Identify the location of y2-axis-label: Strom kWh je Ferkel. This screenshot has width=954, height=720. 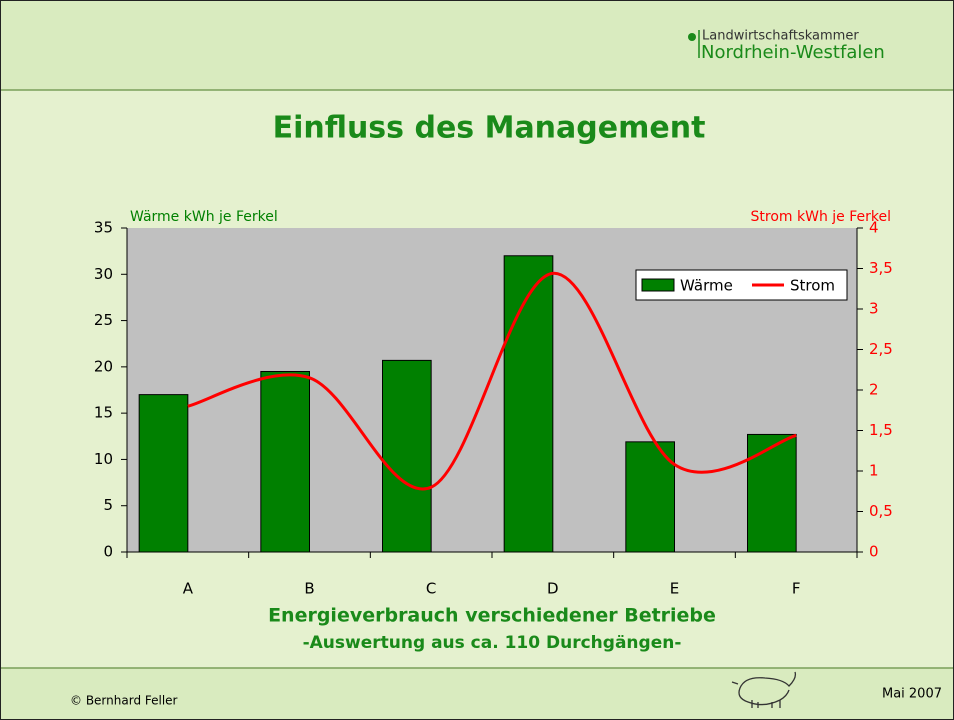
(821, 217).